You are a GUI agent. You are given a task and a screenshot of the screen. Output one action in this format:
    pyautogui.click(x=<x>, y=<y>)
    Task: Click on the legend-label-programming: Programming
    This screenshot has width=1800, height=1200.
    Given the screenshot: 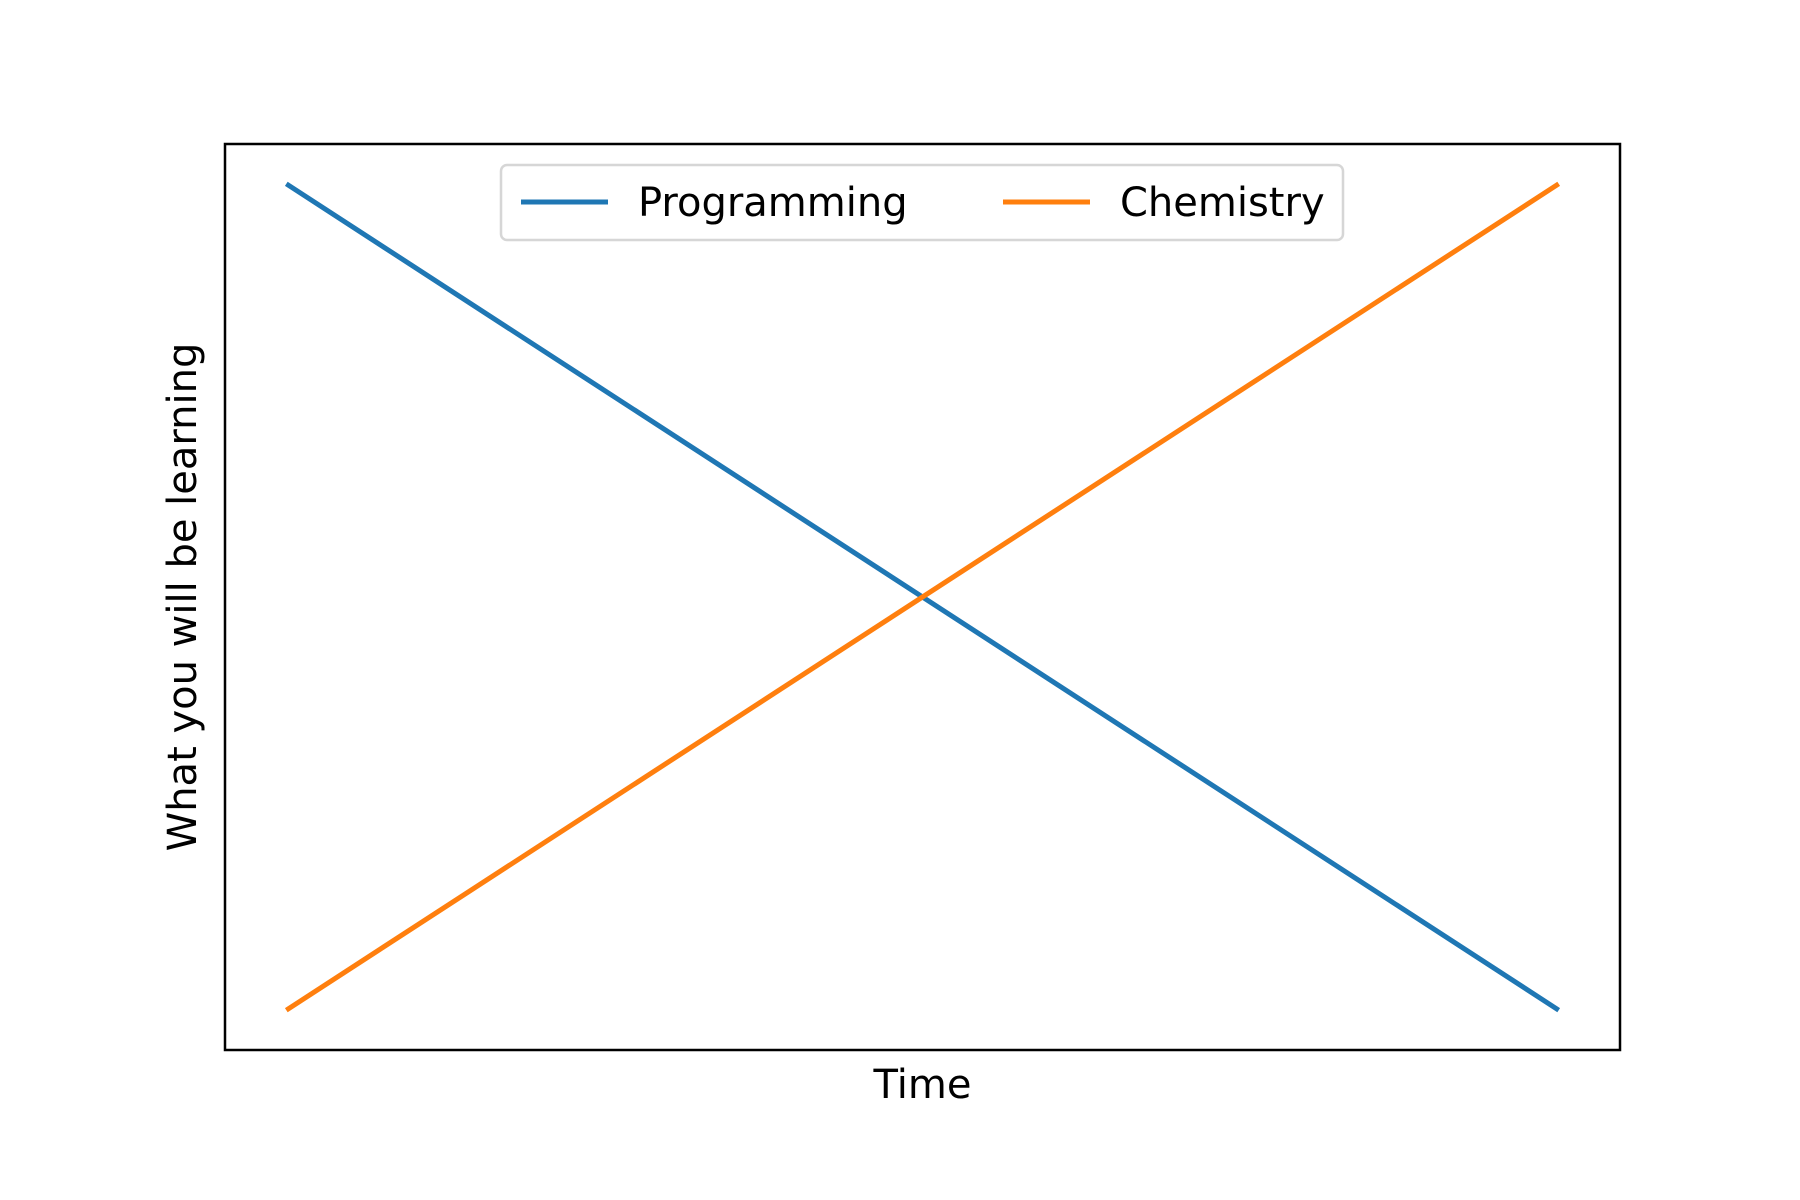 What is the action you would take?
    pyautogui.click(x=773, y=203)
    